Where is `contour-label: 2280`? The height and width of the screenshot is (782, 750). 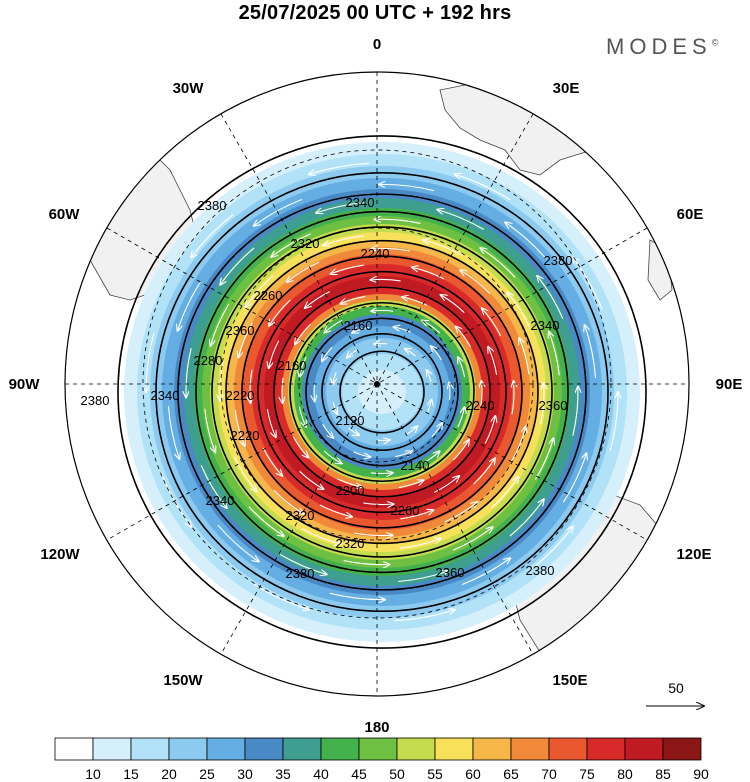 contour-label: 2280 is located at coordinates (208, 360).